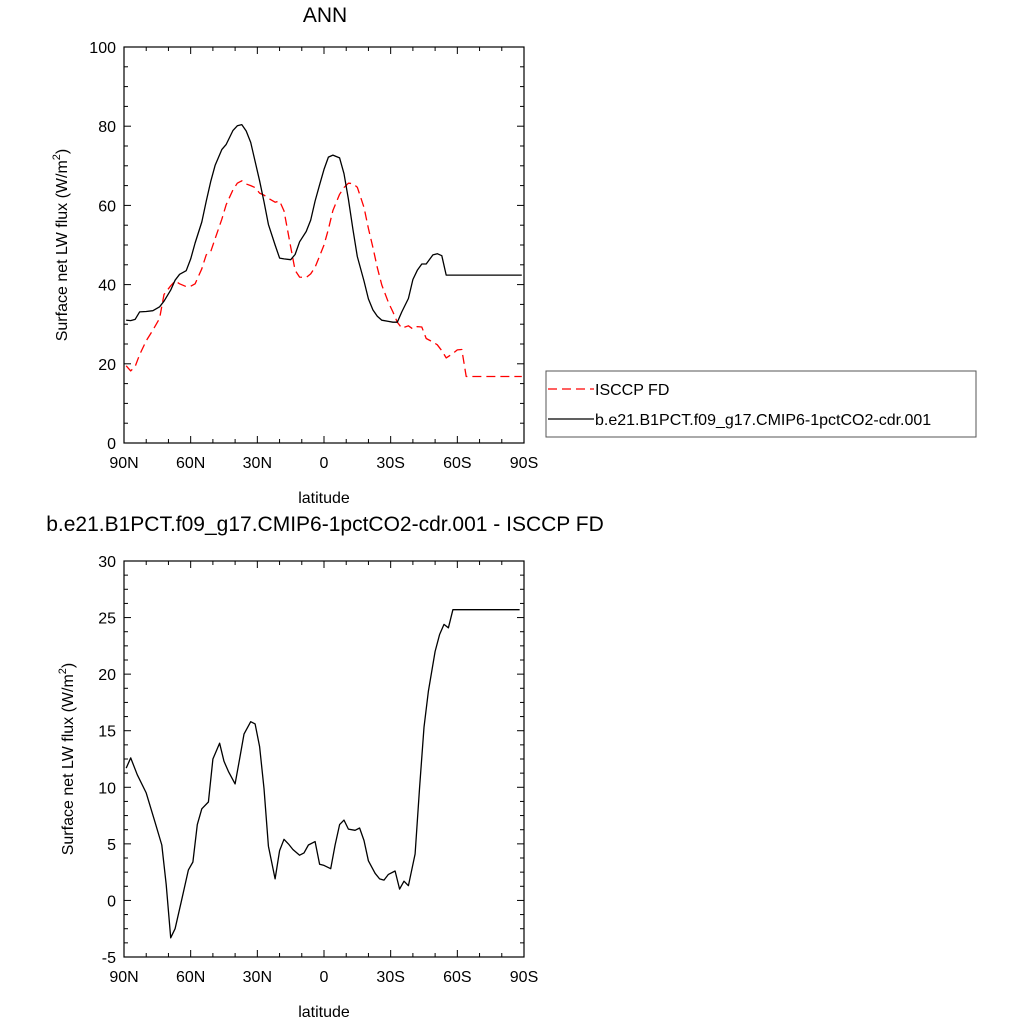 The image size is (1024, 1024). Describe the element at coordinates (324, 1012) in the screenshot. I see `x-axis-label-bottom: latitude` at that location.